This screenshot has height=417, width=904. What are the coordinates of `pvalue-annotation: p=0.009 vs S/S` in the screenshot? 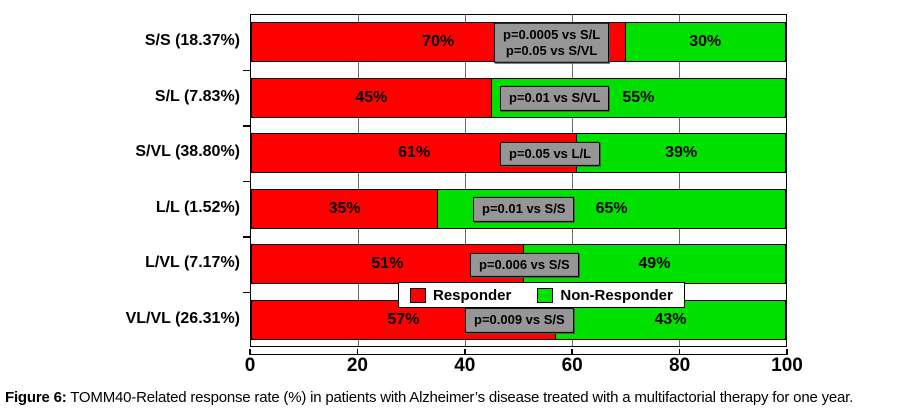 It's located at (519, 320).